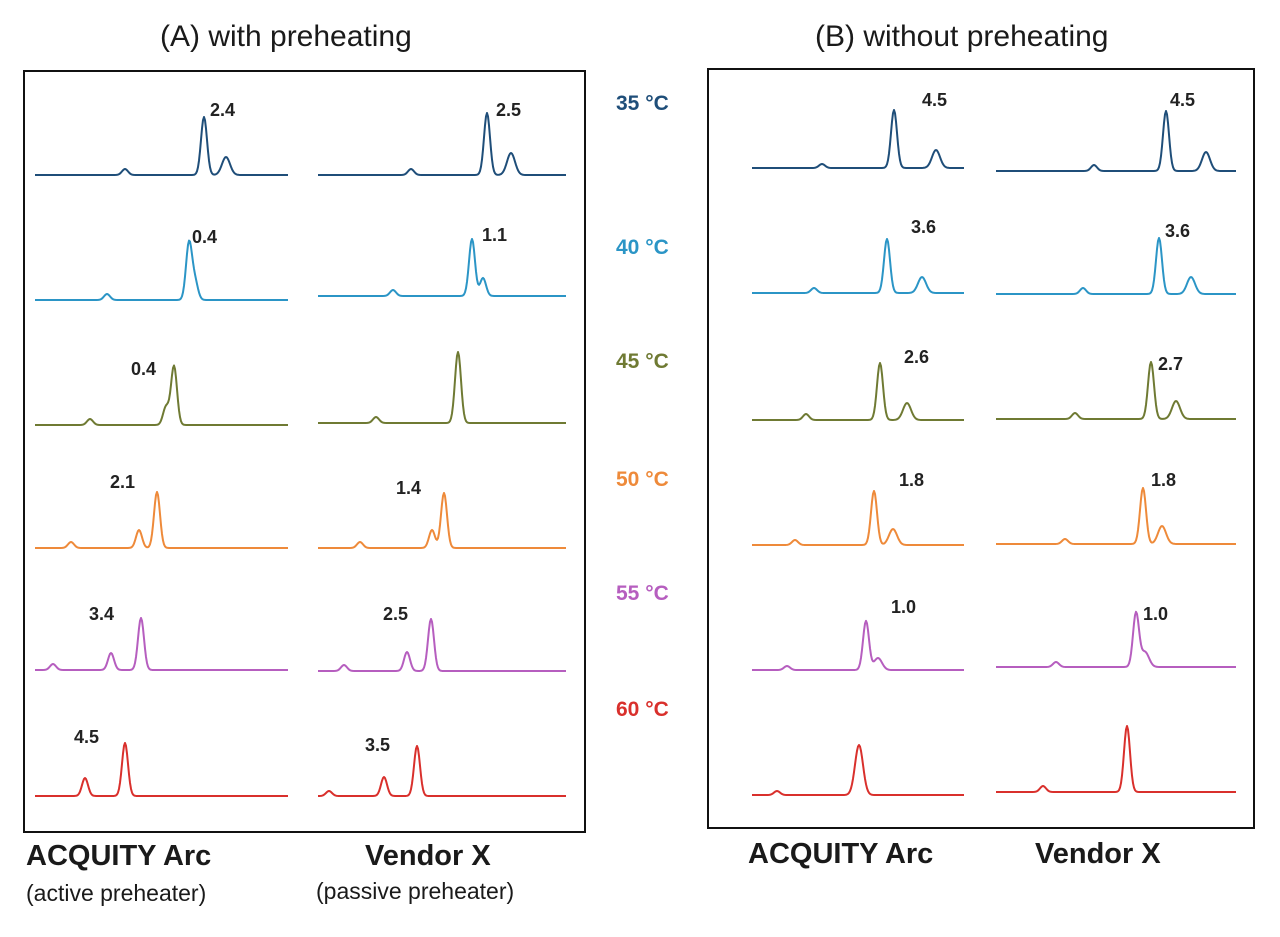  Describe the element at coordinates (101, 614) in the screenshot. I see `resolution-label-a0-4: 3.4` at that location.